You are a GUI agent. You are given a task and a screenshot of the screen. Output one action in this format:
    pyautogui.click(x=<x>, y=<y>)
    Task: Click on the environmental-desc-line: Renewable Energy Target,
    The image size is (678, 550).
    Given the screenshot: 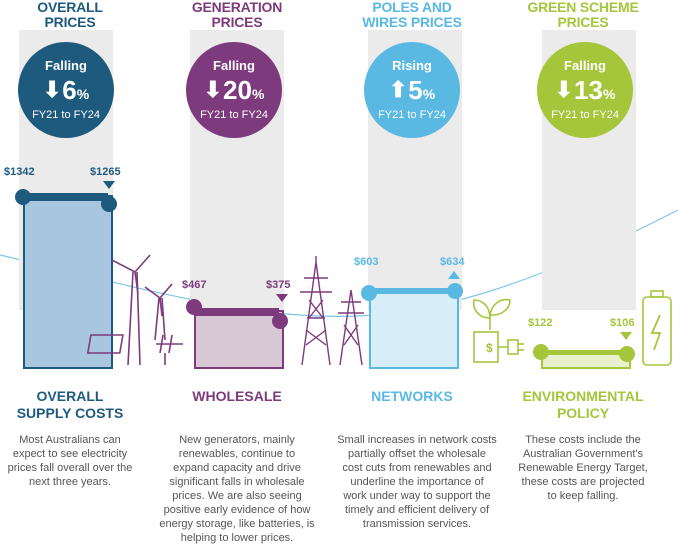 What is the action you would take?
    pyautogui.click(x=583, y=468)
    